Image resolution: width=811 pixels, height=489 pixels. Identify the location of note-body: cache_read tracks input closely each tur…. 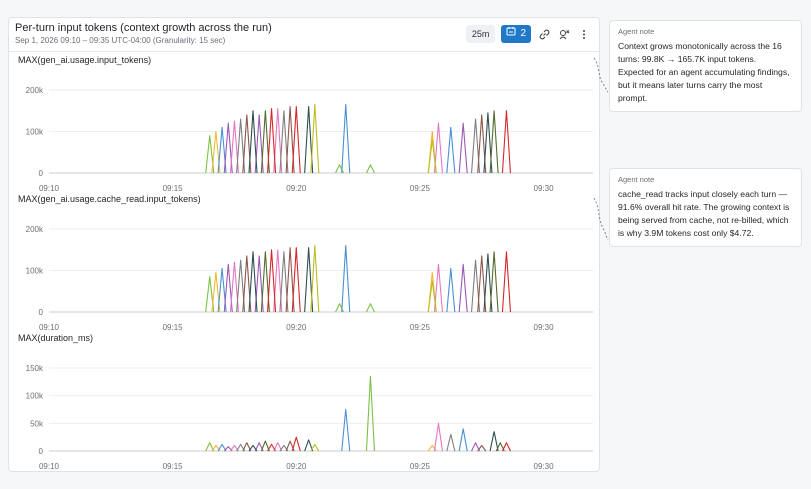
(704, 213).